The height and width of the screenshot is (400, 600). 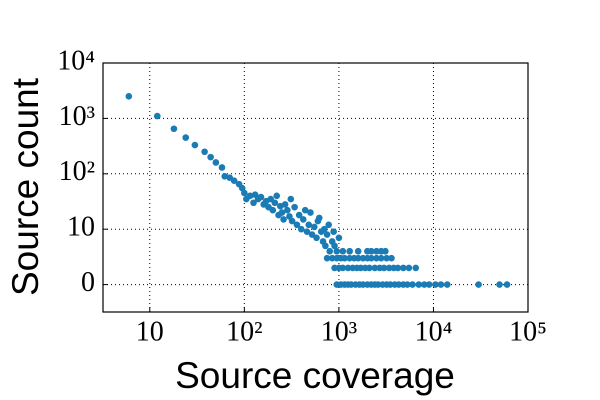 What do you see at coordinates (77, 116) in the screenshot?
I see `y-tick-label: 10³` at bounding box center [77, 116].